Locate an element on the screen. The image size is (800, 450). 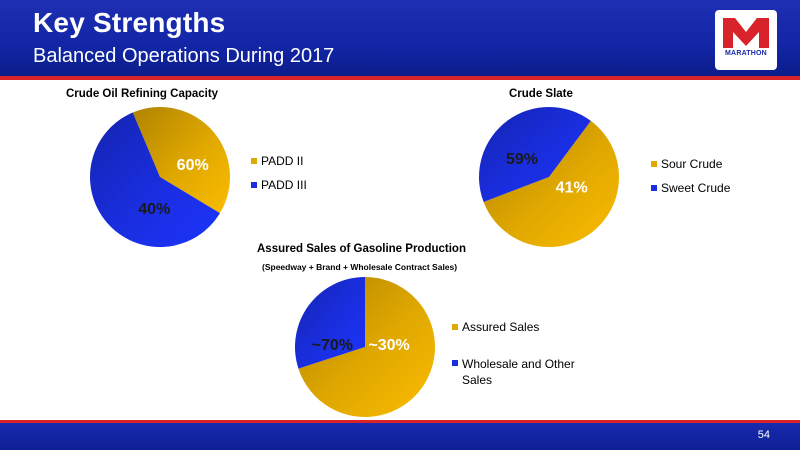
marathon-m-icon is located at coordinates (746, 33).